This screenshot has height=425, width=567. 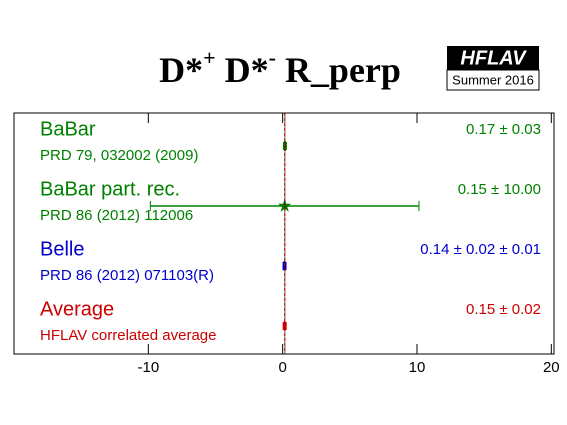 What do you see at coordinates (68, 129) in the screenshot?
I see `entry-name: BaBar` at bounding box center [68, 129].